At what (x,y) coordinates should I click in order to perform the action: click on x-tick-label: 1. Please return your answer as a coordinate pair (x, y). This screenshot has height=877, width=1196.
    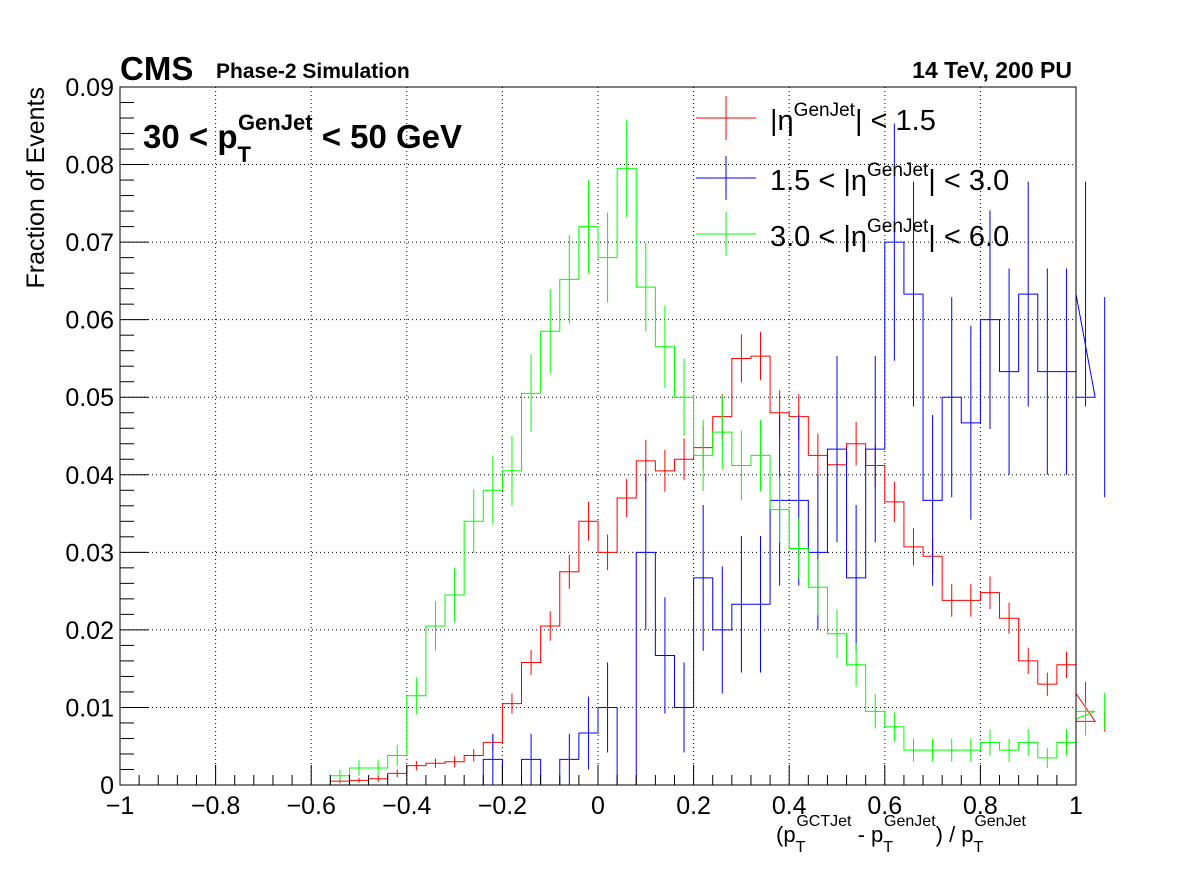
    Looking at the image, I should click on (1076, 806).